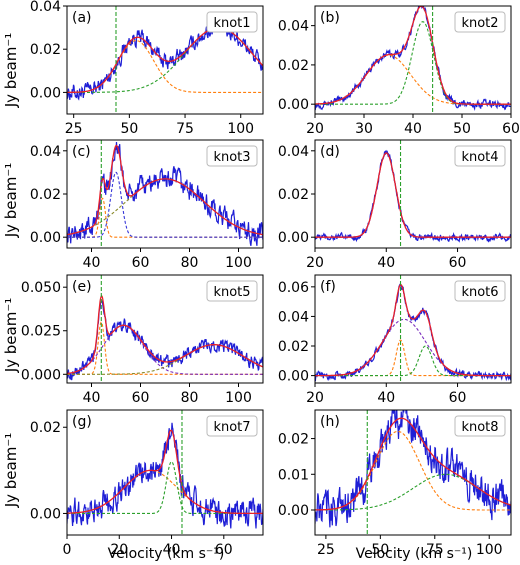  Describe the element at coordinates (81, 152) in the screenshot. I see `panel-label: (c)` at that location.